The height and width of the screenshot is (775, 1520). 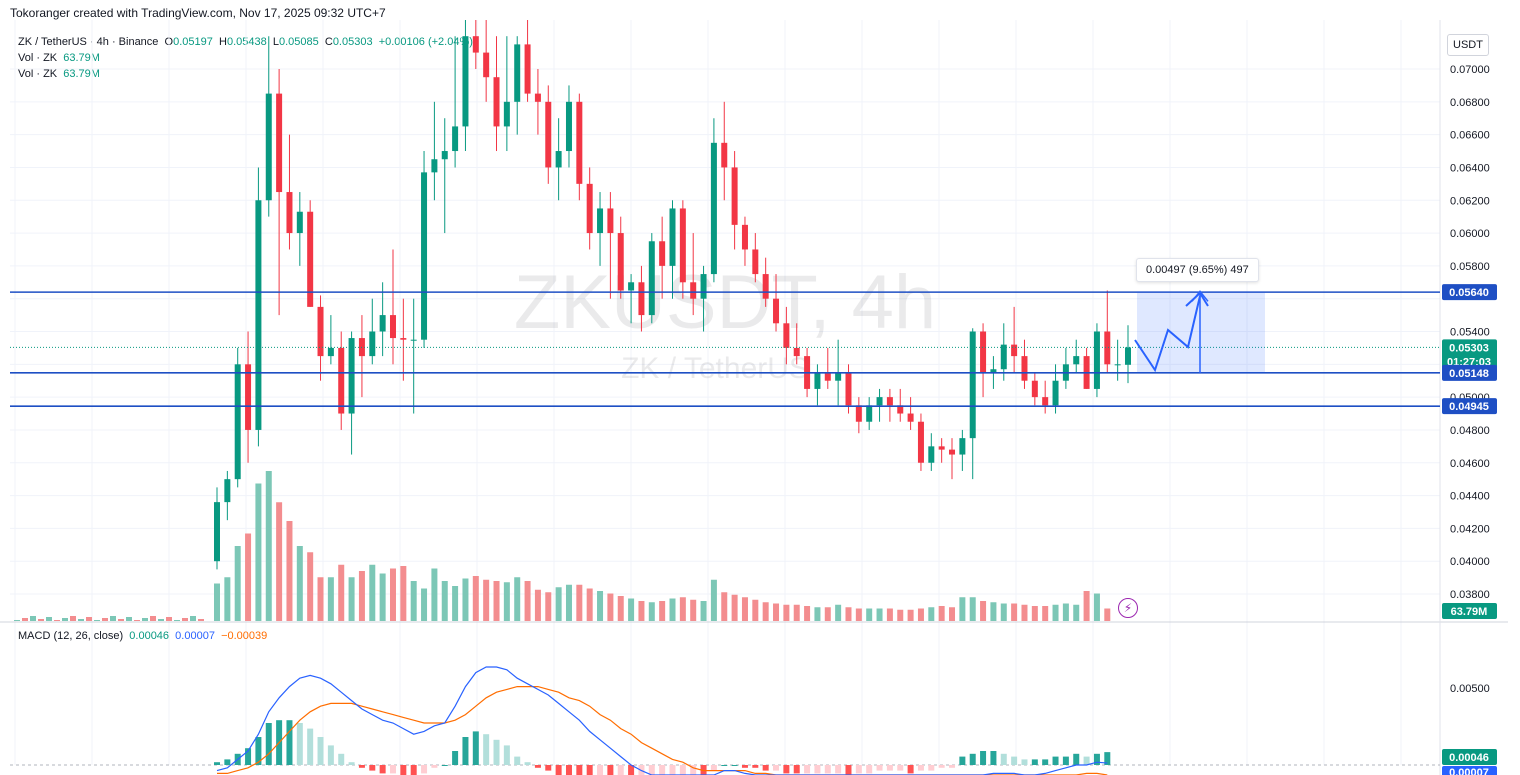 I want to click on volume-row-1: Vol · ZK 63.79M, so click(x=245, y=58).